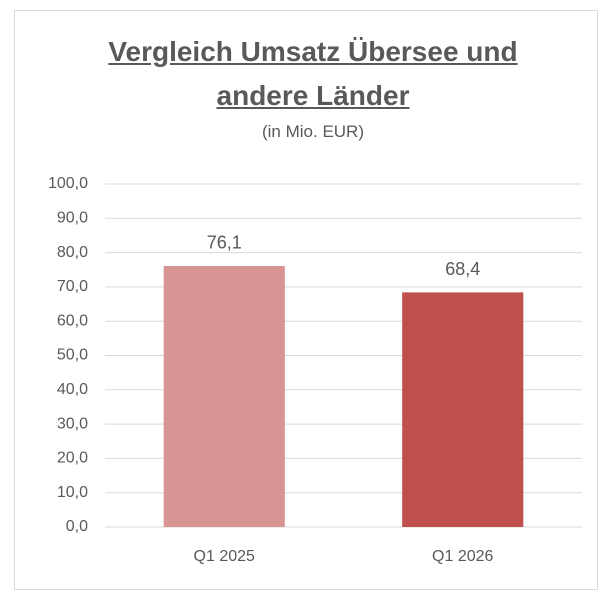 The image size is (612, 590). What do you see at coordinates (72, 218) in the screenshot?
I see `y-tick-label: 90,0` at bounding box center [72, 218].